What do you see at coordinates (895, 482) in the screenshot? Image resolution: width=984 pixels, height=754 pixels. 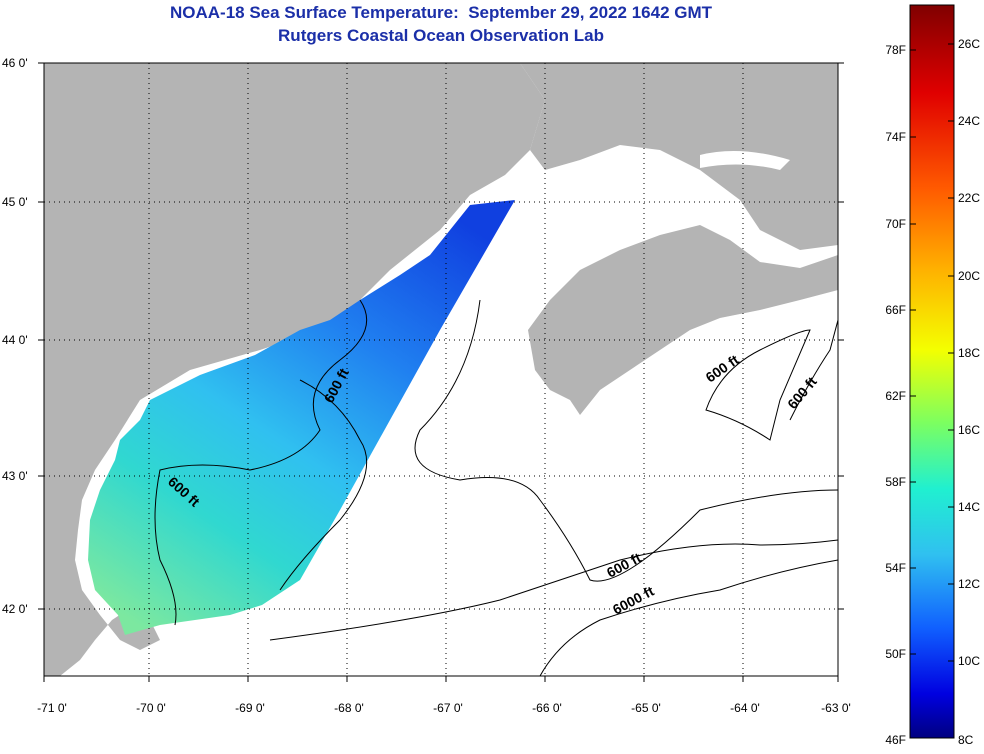 I see `colorbar-f-label: 58F` at bounding box center [895, 482].